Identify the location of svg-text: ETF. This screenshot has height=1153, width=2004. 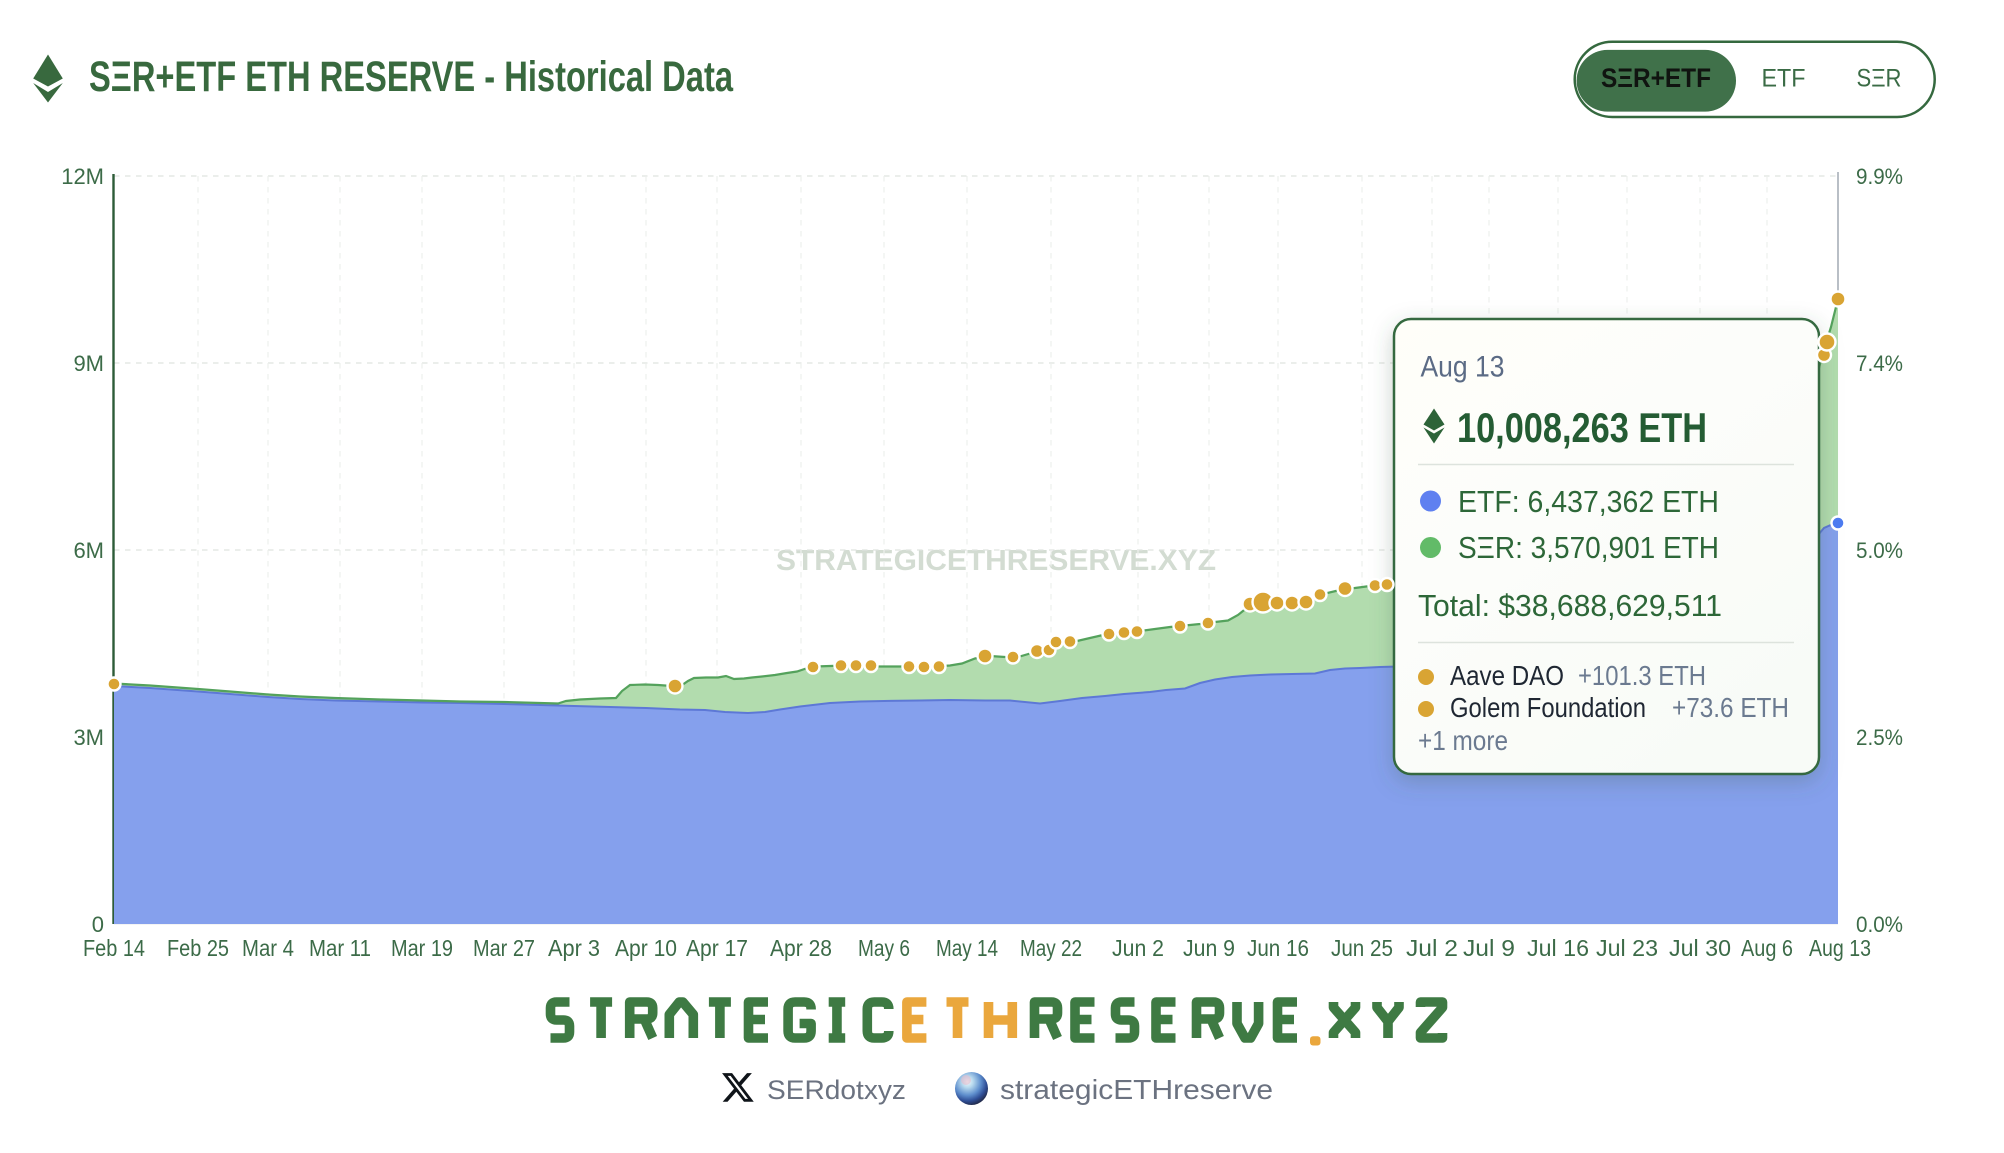
(1784, 79).